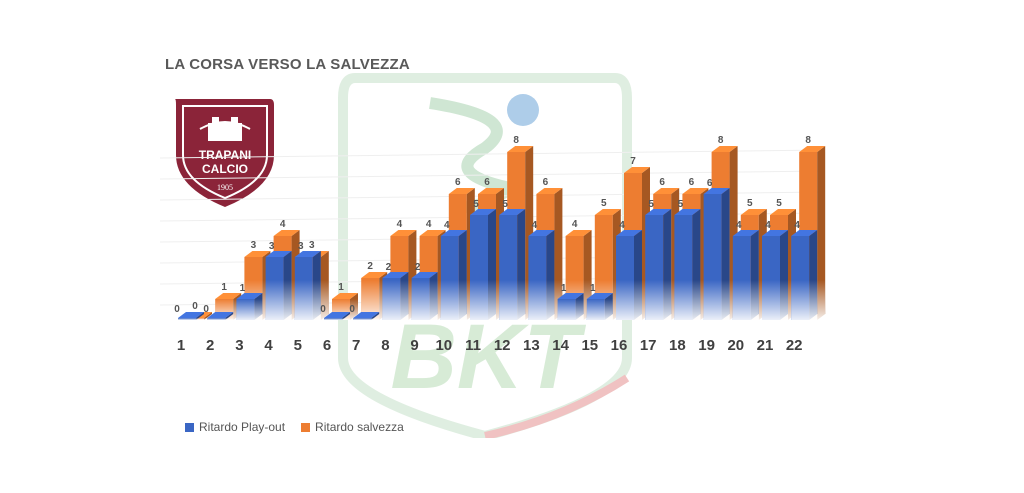 The width and height of the screenshot is (1024, 493). What do you see at coordinates (356, 345) in the screenshot?
I see `x-tick-label: 7` at bounding box center [356, 345].